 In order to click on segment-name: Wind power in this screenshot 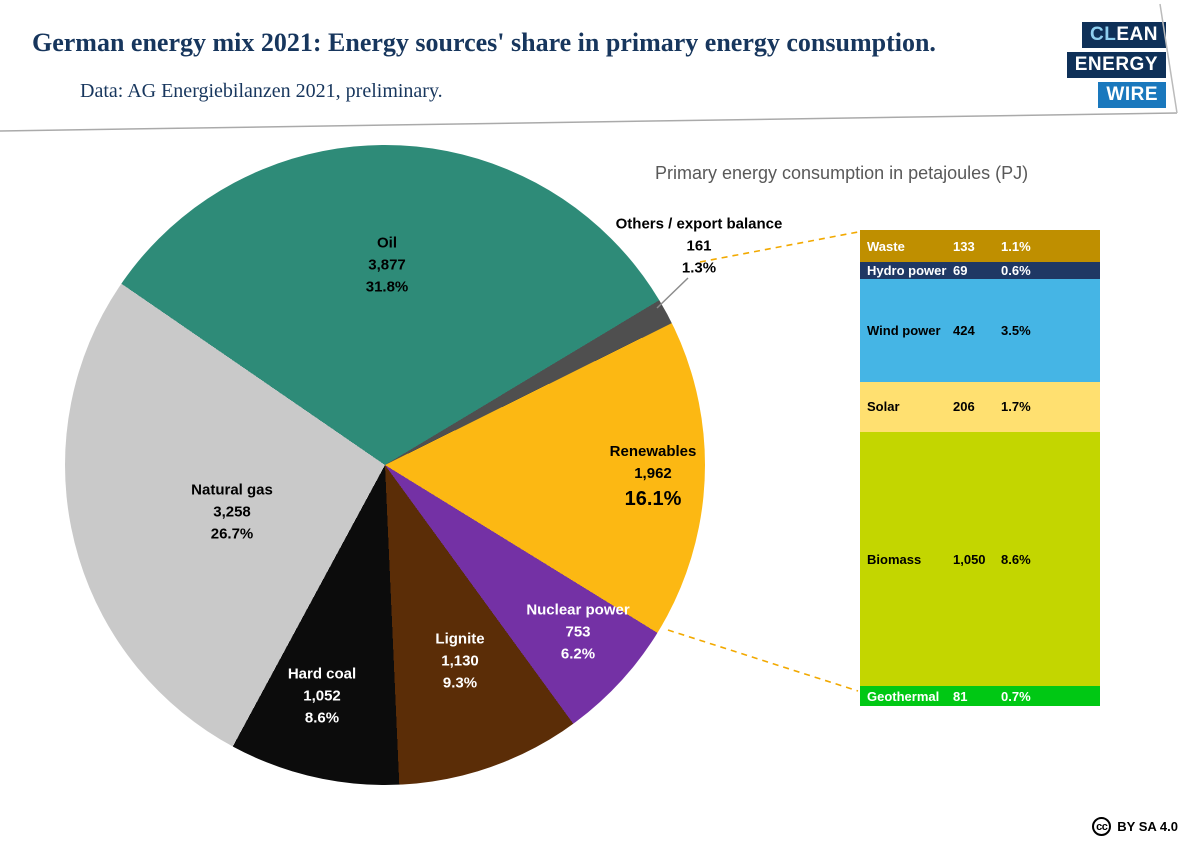, I will do `click(904, 330)`.